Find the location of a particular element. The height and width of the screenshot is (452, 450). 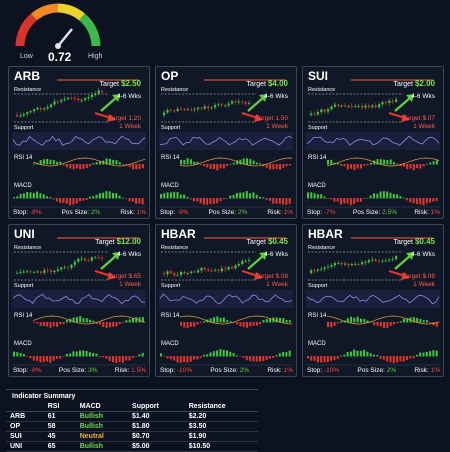

stop-info: Stop: -7% is located at coordinates (321, 212).